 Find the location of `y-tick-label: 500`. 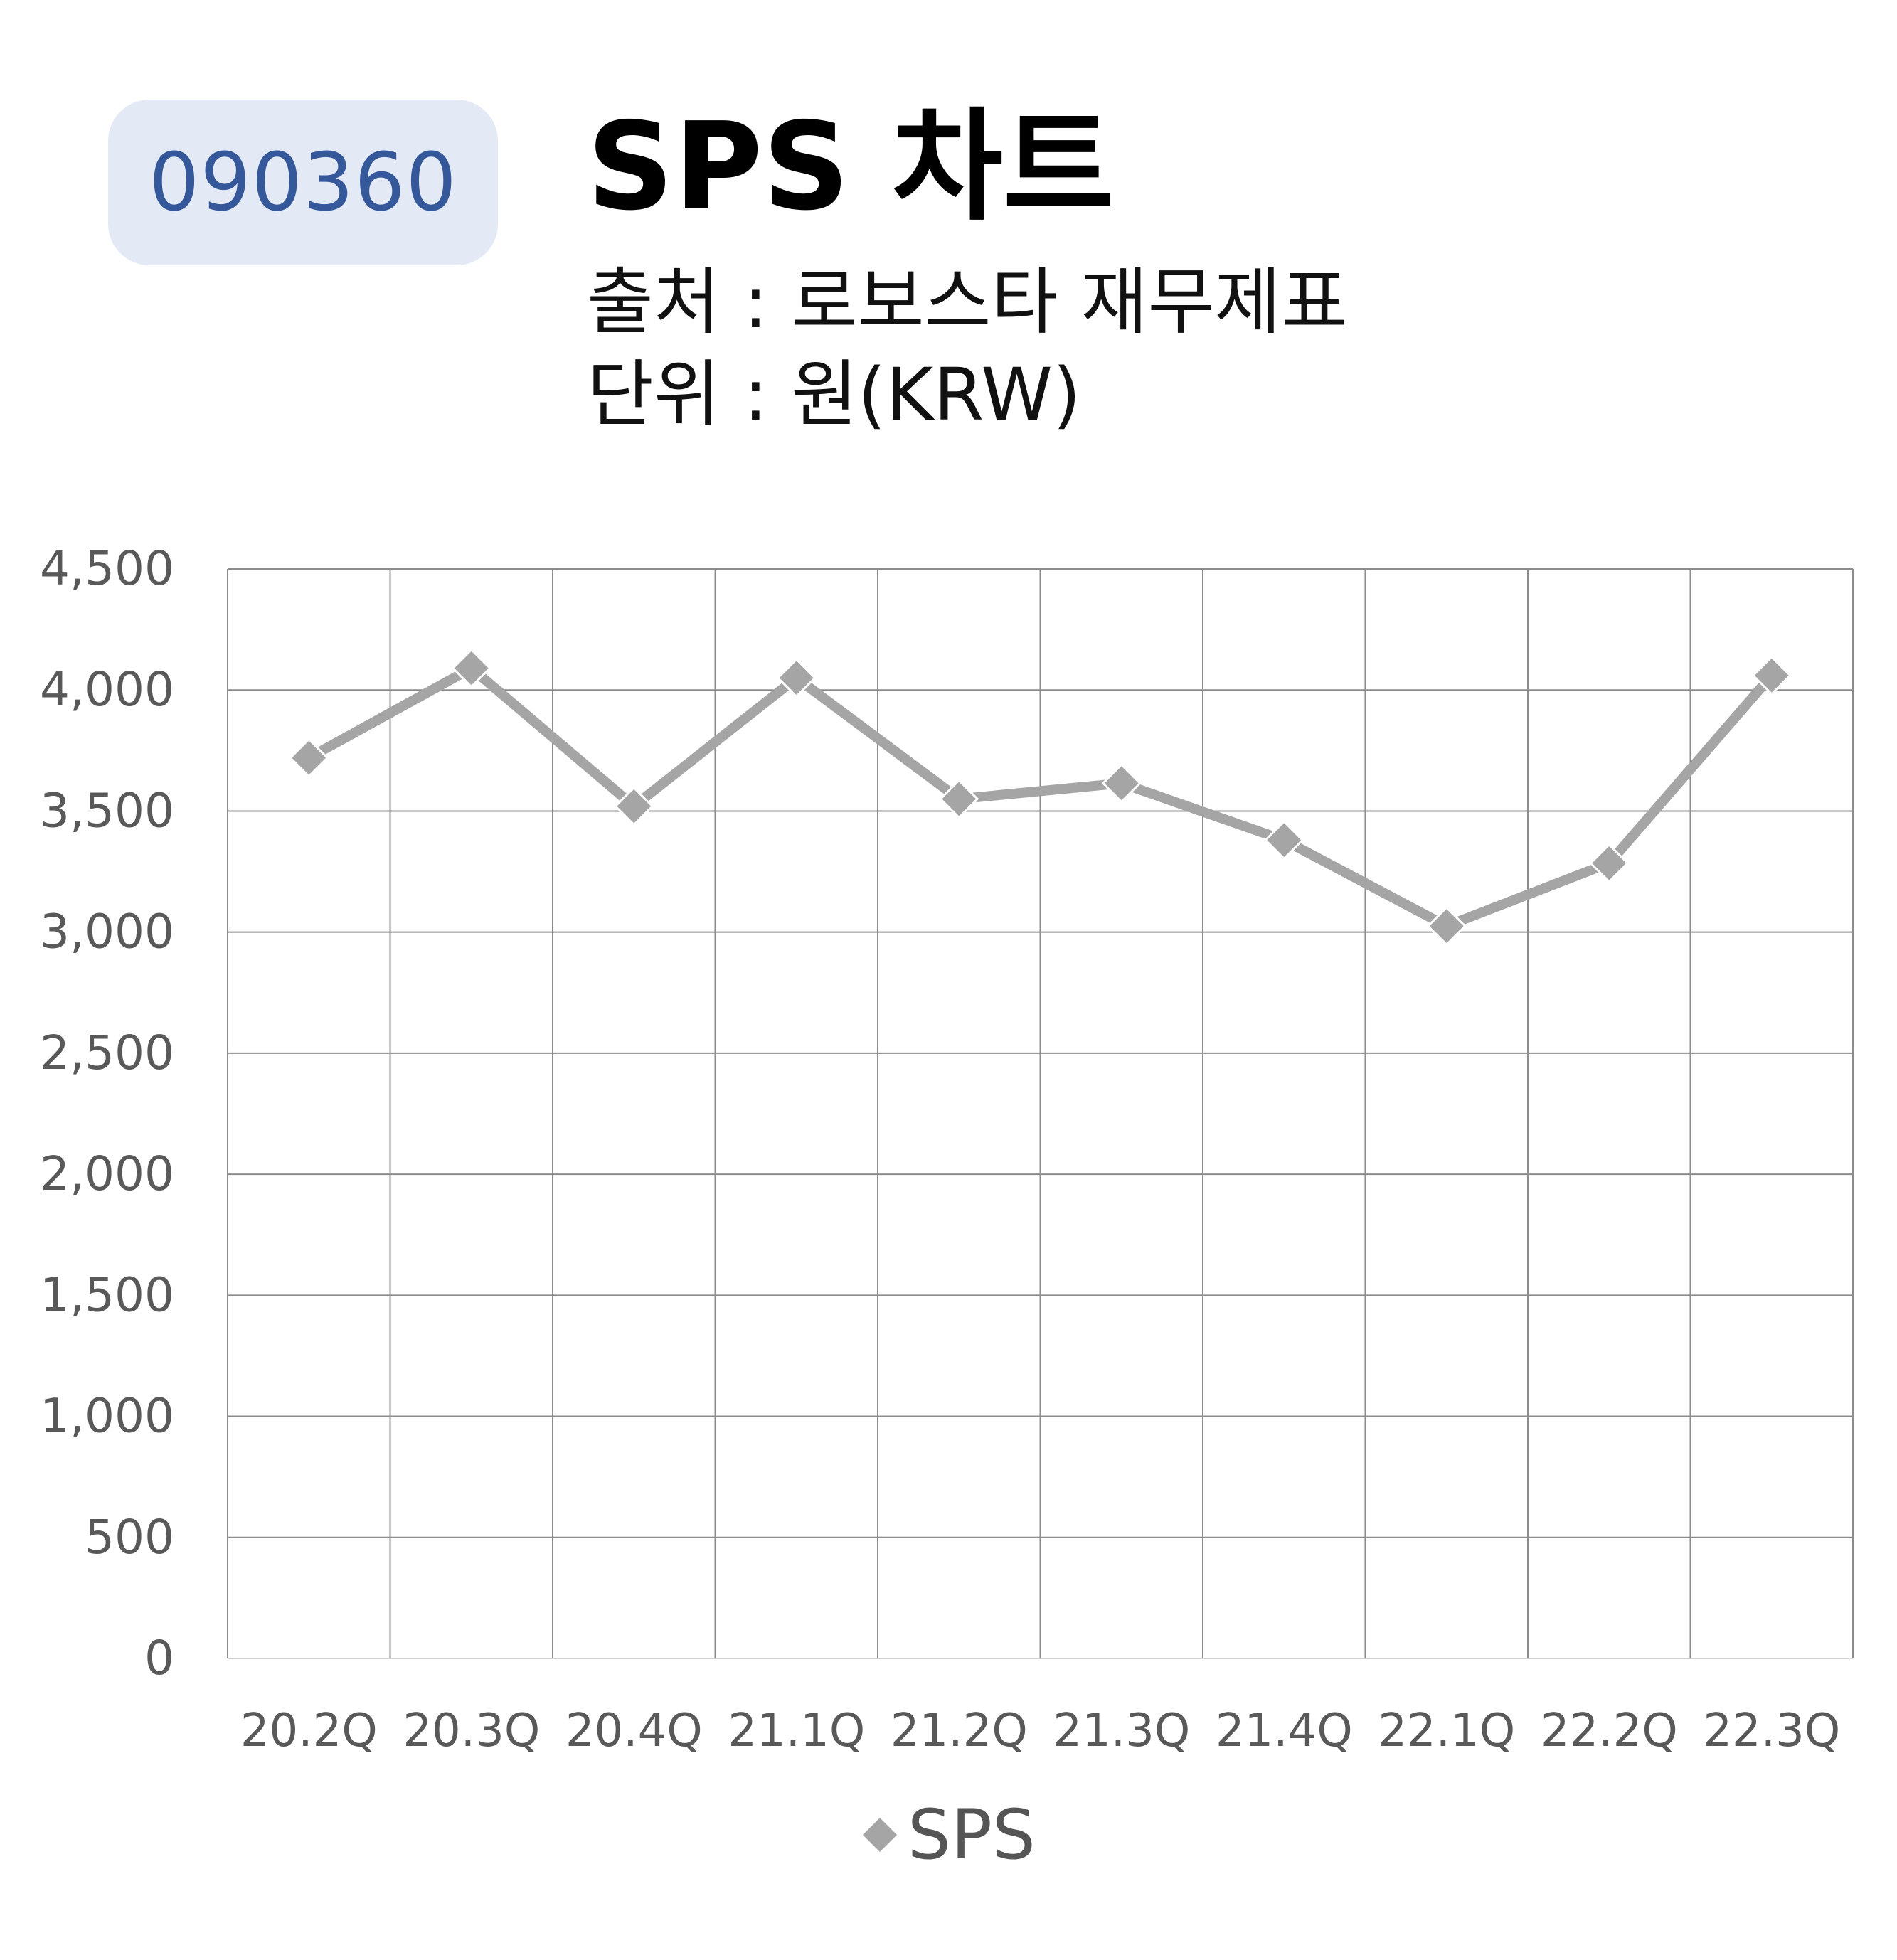

y-tick-label: 500 is located at coordinates (129, 1537).